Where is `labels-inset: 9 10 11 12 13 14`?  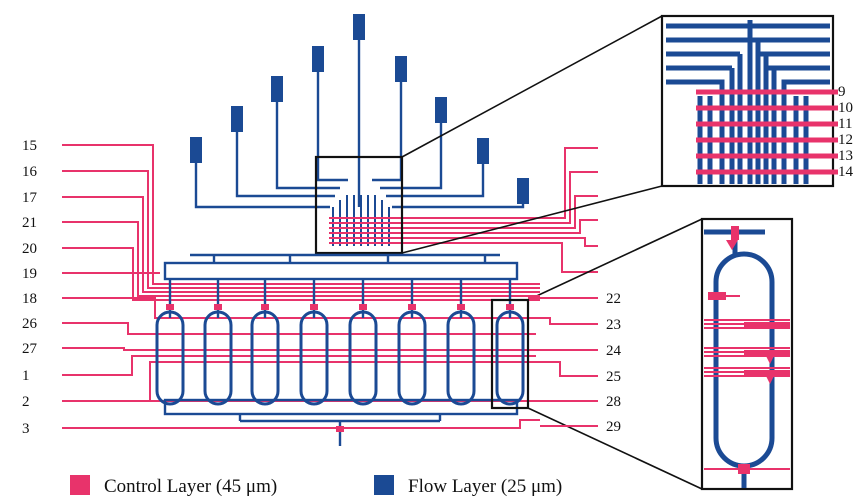
labels-inset: 9 10 11 12 13 14 is located at coordinates (846, 132).